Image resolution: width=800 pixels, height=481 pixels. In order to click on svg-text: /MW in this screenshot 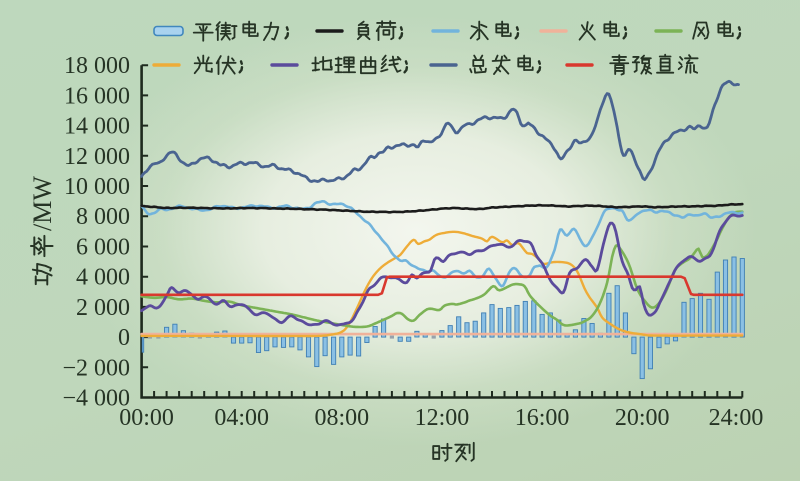, I will do `click(42, 203)`.